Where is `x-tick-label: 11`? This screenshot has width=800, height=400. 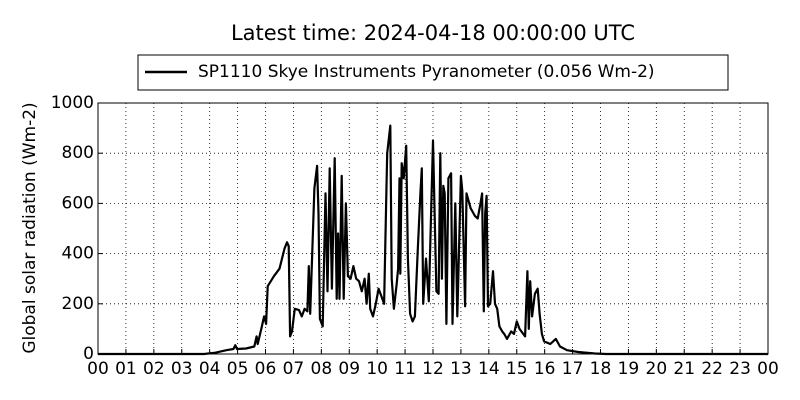
x-tick-label: 11 is located at coordinates (405, 369).